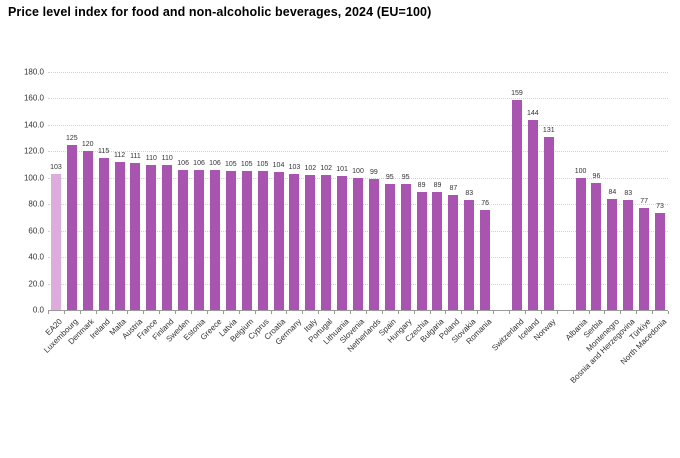 The image size is (680, 458). What do you see at coordinates (72, 138) in the screenshot?
I see `bar-value-label: 125` at bounding box center [72, 138].